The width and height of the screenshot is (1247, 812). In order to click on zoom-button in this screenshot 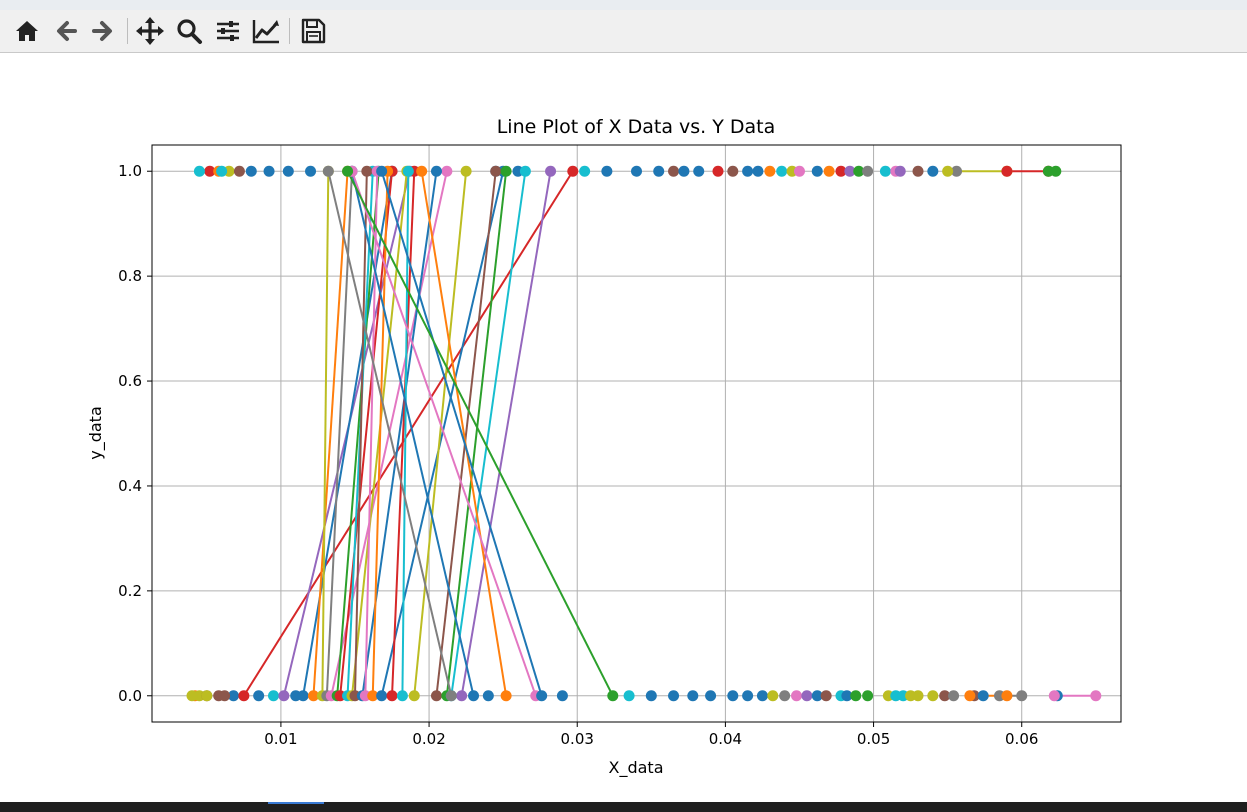, I will do `click(189, 31)`.